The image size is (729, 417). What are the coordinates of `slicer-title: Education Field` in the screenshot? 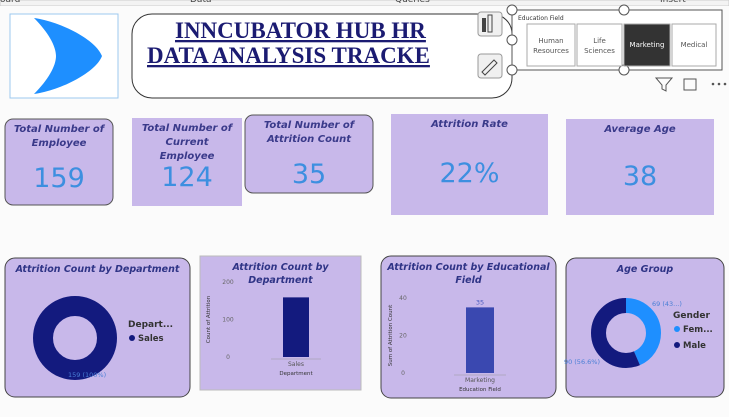 It's located at (541, 18).